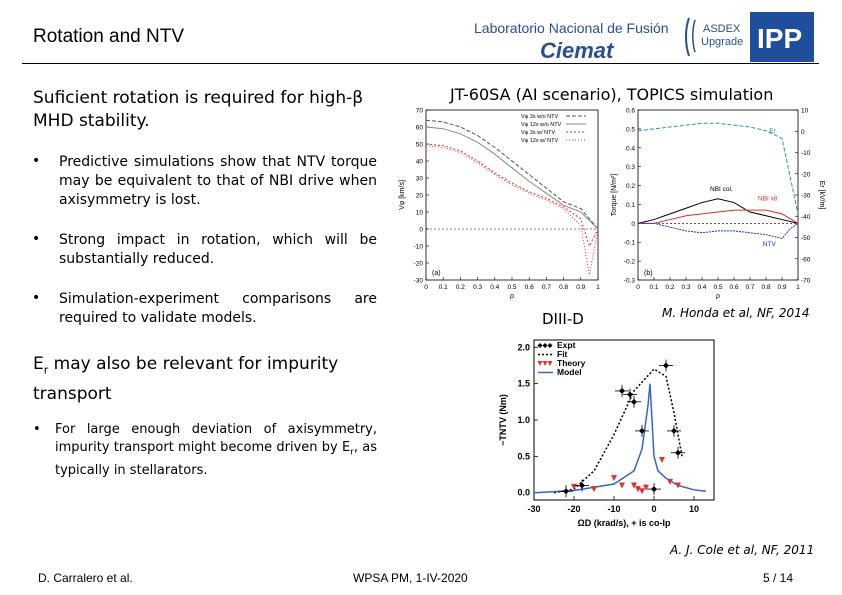  Describe the element at coordinates (562, 354) in the screenshot. I see `legend-label: Fit` at that location.